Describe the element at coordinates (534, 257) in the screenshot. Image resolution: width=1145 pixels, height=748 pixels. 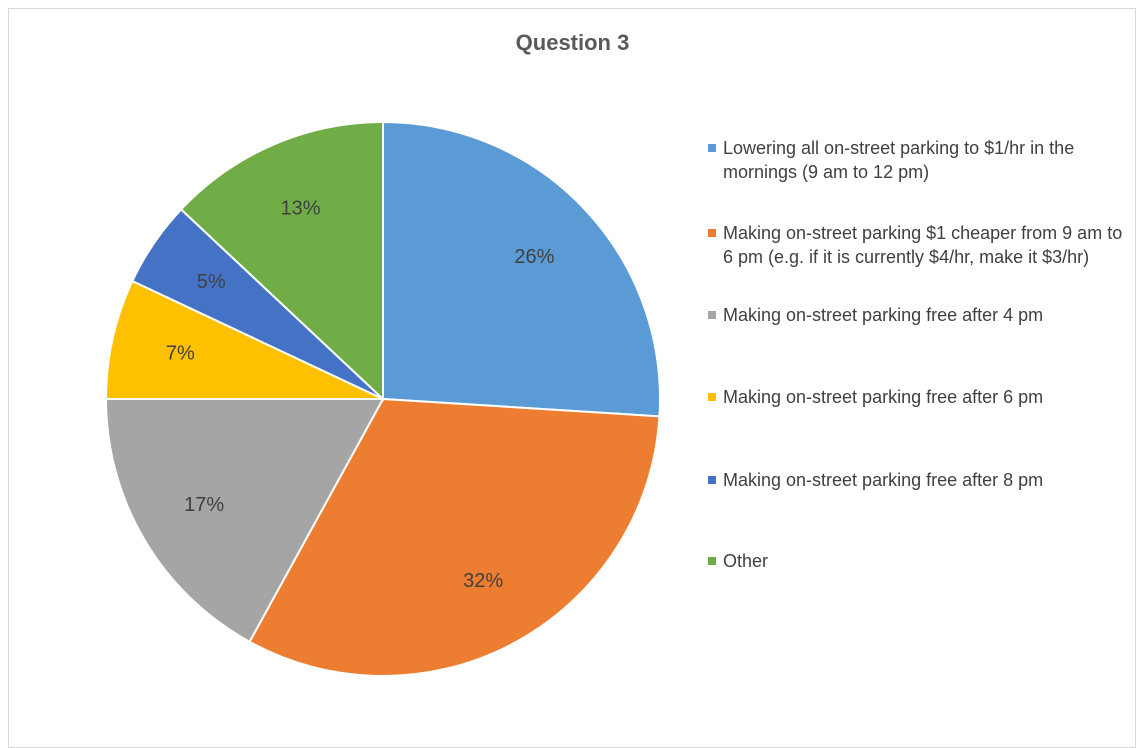
I see `data-label-mornings: 26%` at that location.